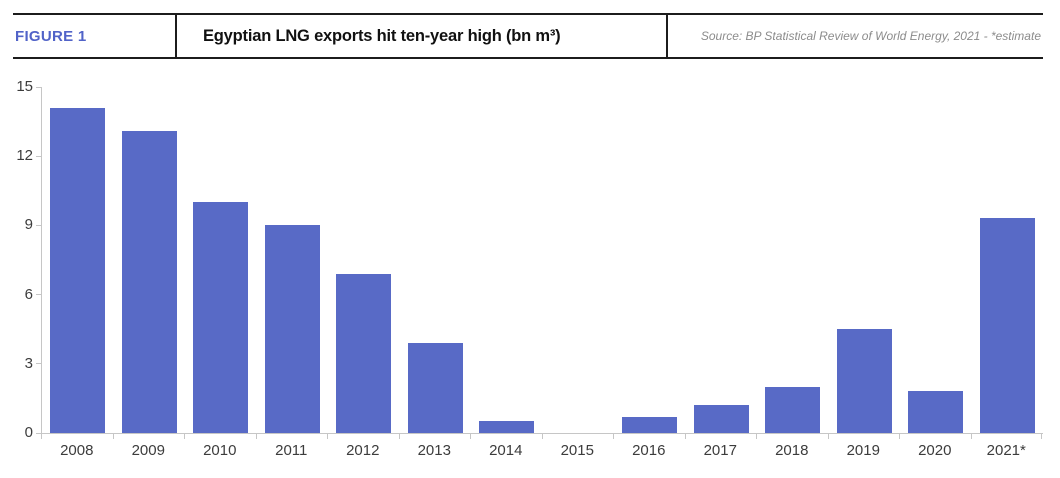 Image resolution: width=1060 pixels, height=478 pixels. I want to click on x-axis-label: 2017, so click(720, 450).